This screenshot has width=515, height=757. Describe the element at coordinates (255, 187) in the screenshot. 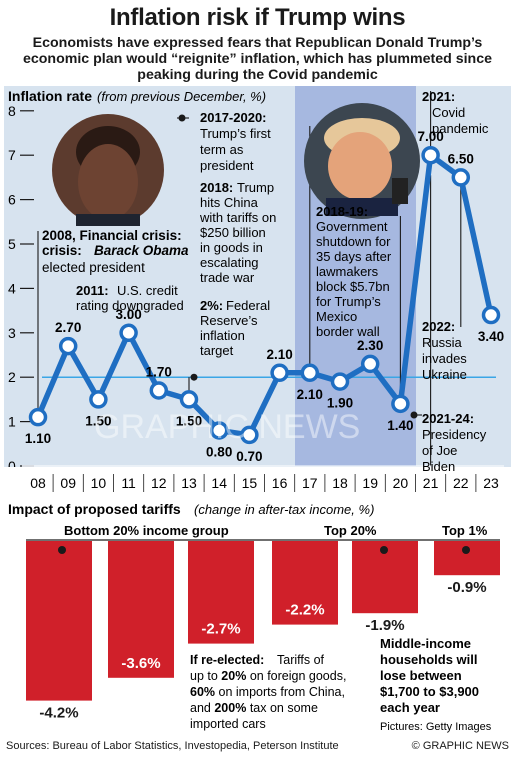

I see `svg-text: Trump` at that location.